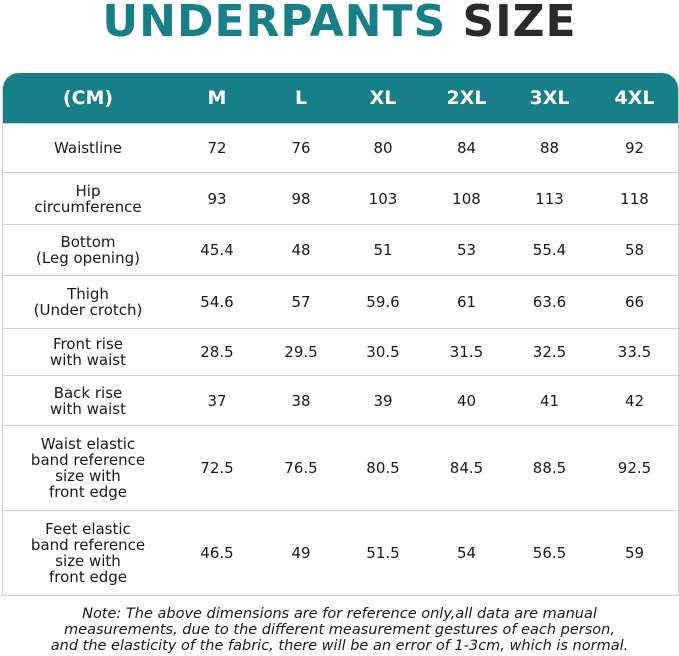  What do you see at coordinates (340, 98) in the screenshot?
I see `table-header-row: (CM) M L XL 2XL 3XL 4XL` at bounding box center [340, 98].